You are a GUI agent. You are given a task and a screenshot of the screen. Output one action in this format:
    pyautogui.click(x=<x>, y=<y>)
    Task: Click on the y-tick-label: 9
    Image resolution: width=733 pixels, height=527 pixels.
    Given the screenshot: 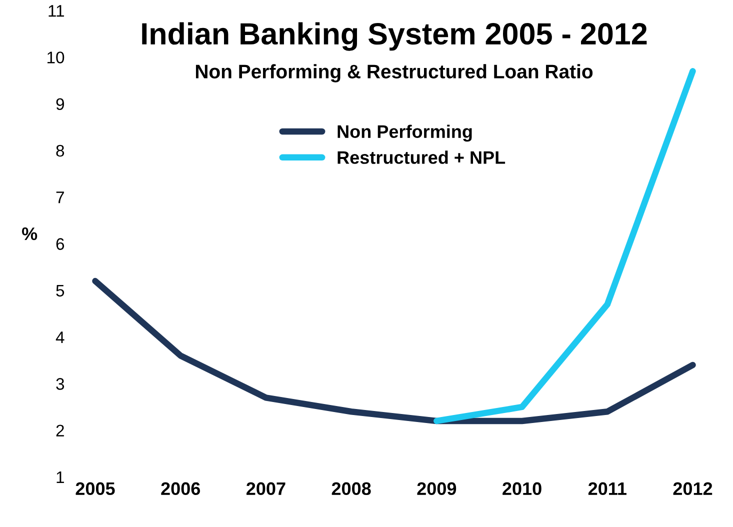 What is the action you would take?
    pyautogui.click(x=60, y=104)
    